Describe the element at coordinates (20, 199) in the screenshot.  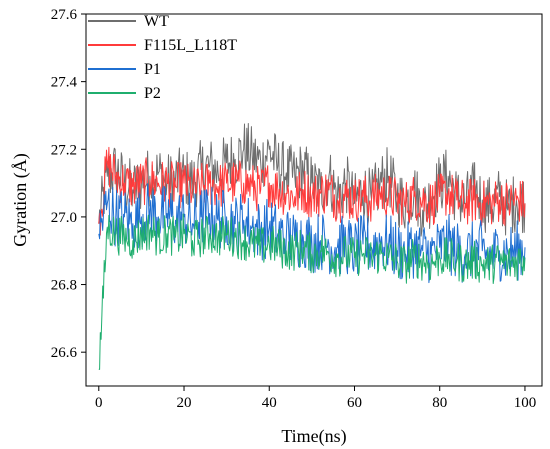
I see `y-axis-title: Gyration (Å)` at that location.